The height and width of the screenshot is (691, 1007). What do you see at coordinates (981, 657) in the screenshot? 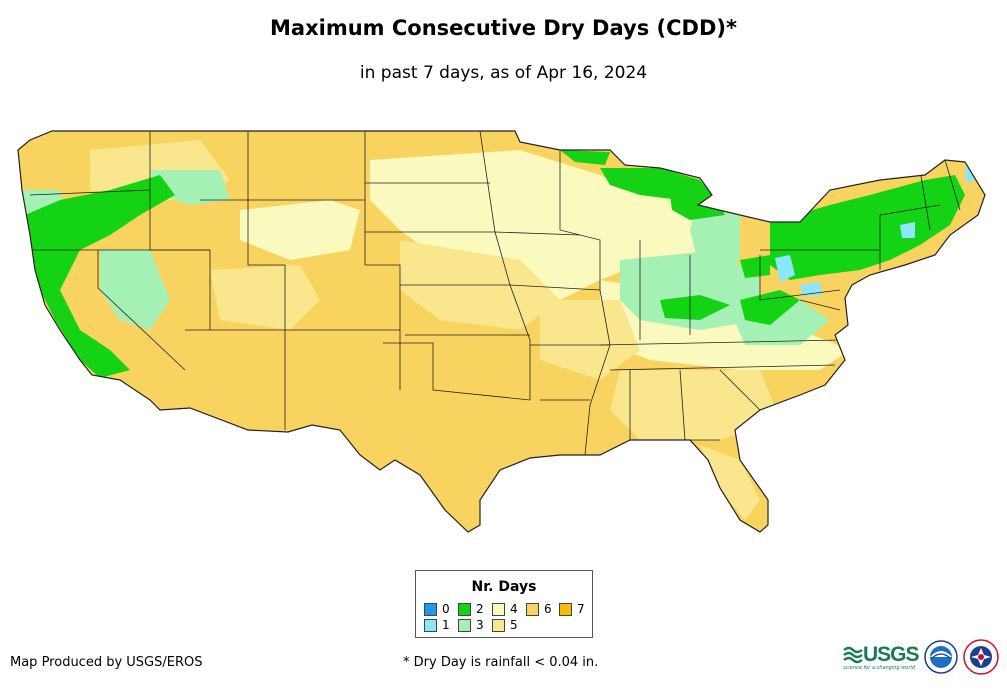
I see `nws-seal-icon` at bounding box center [981, 657].